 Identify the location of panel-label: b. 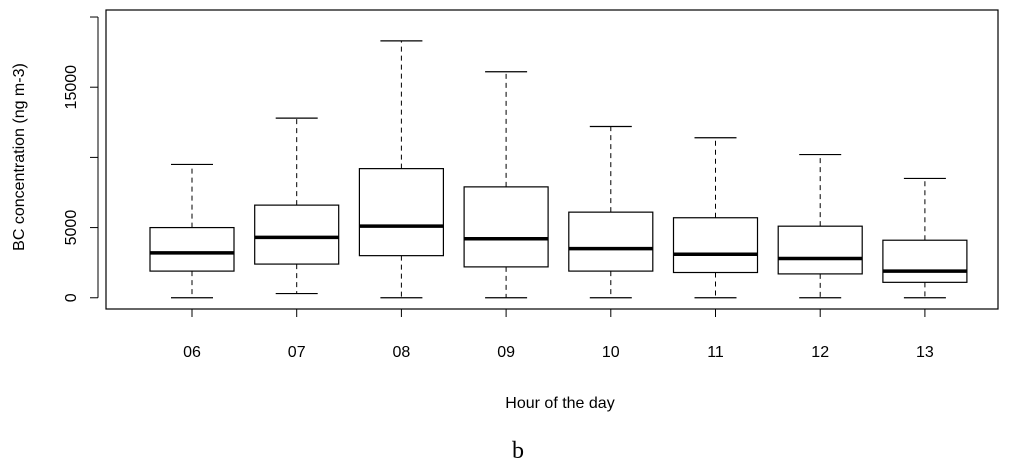
(518, 451).